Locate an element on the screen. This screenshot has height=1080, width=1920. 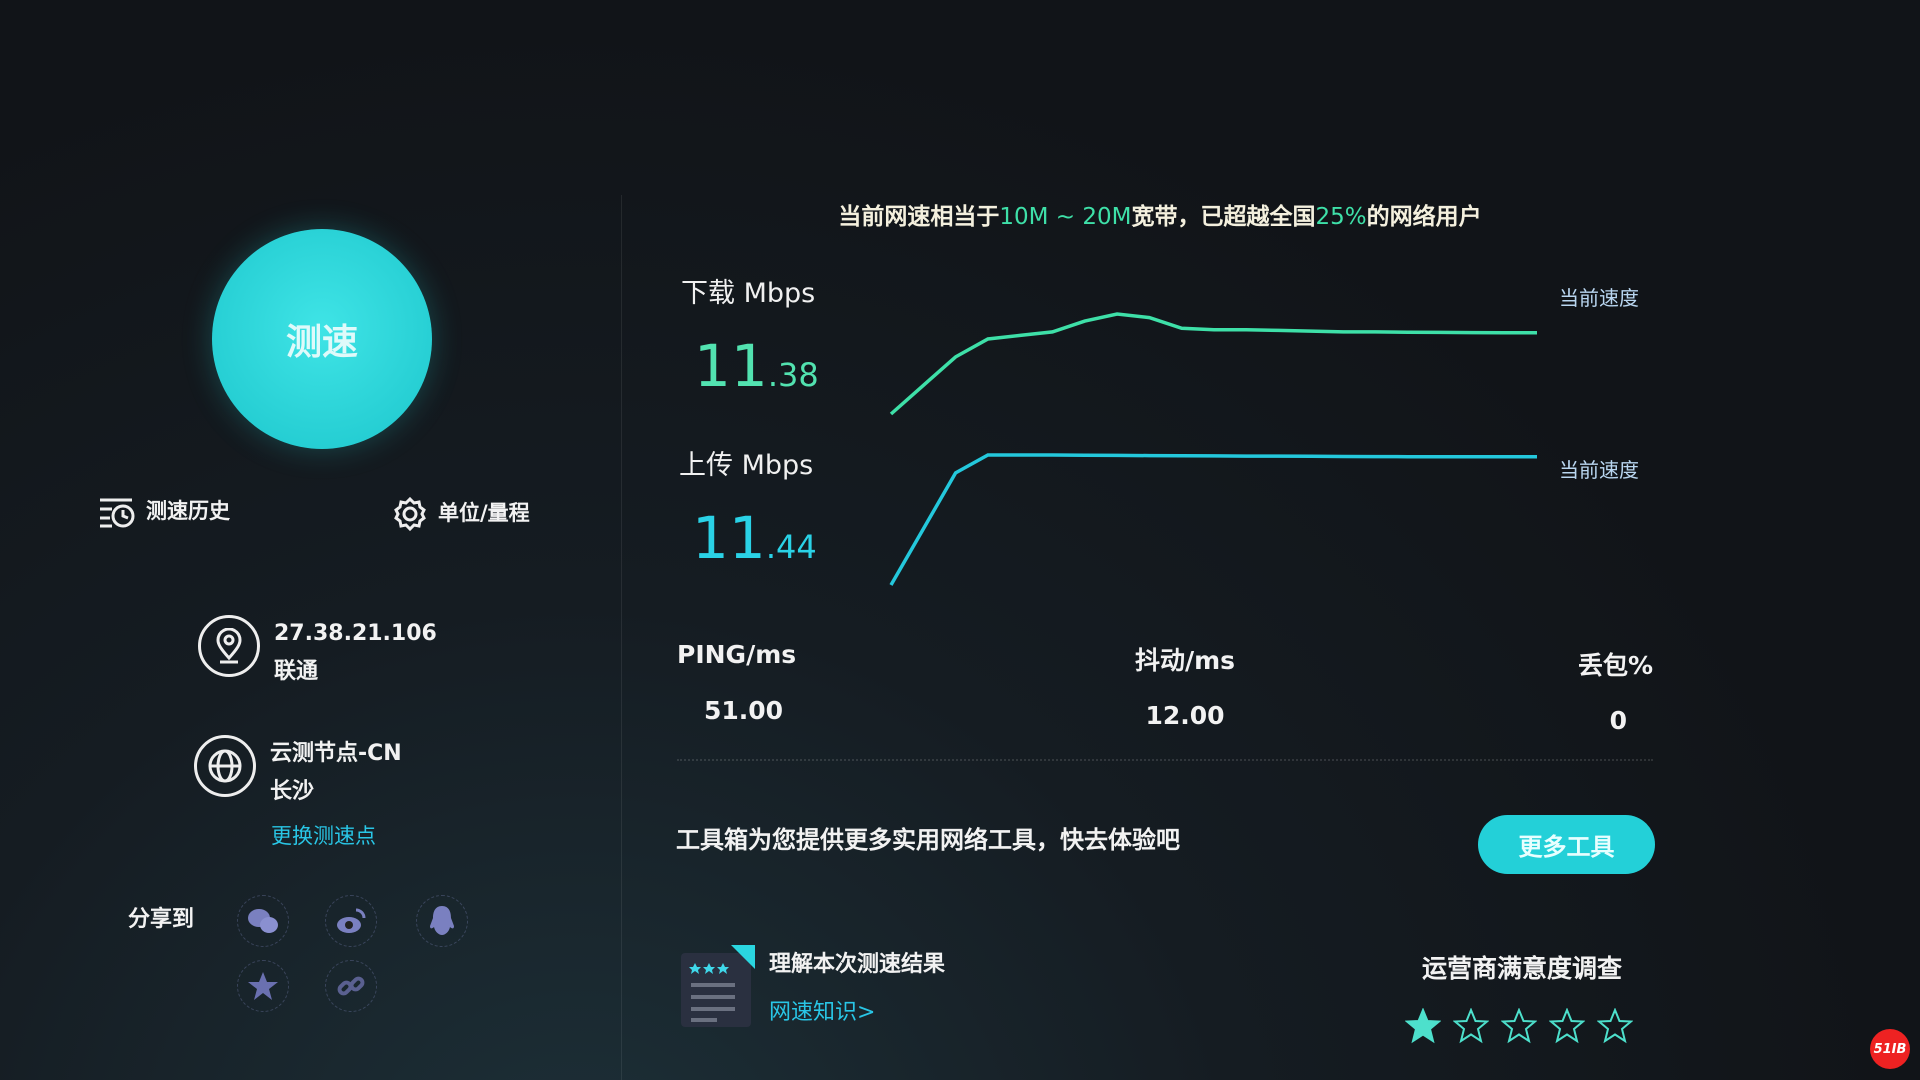
speed-chart is located at coordinates (1213, 449).